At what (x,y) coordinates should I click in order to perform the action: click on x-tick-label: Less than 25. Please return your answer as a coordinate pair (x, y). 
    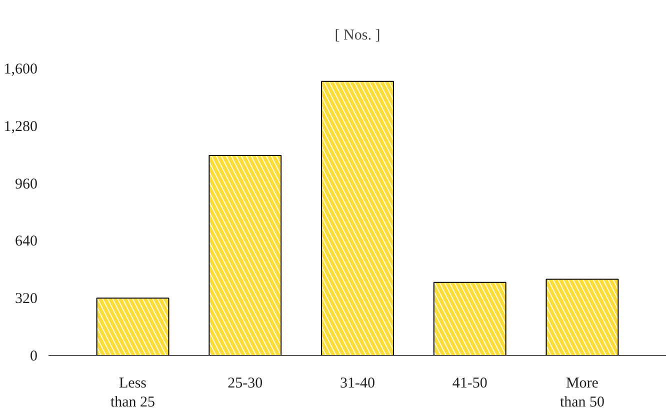
    Looking at the image, I should click on (133, 393).